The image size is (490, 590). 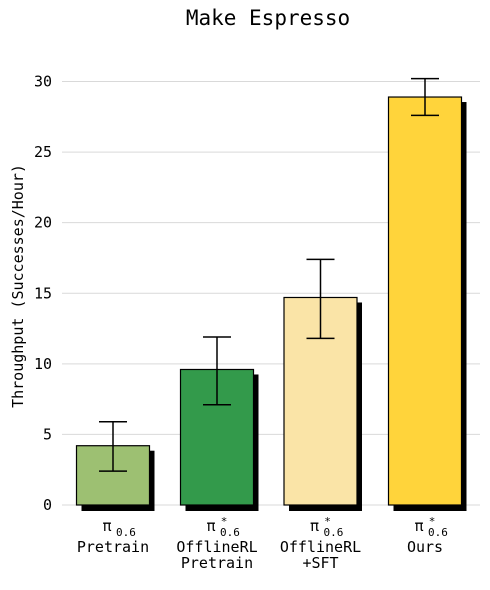 I want to click on y-tick-label: 20, so click(x=43, y=223).